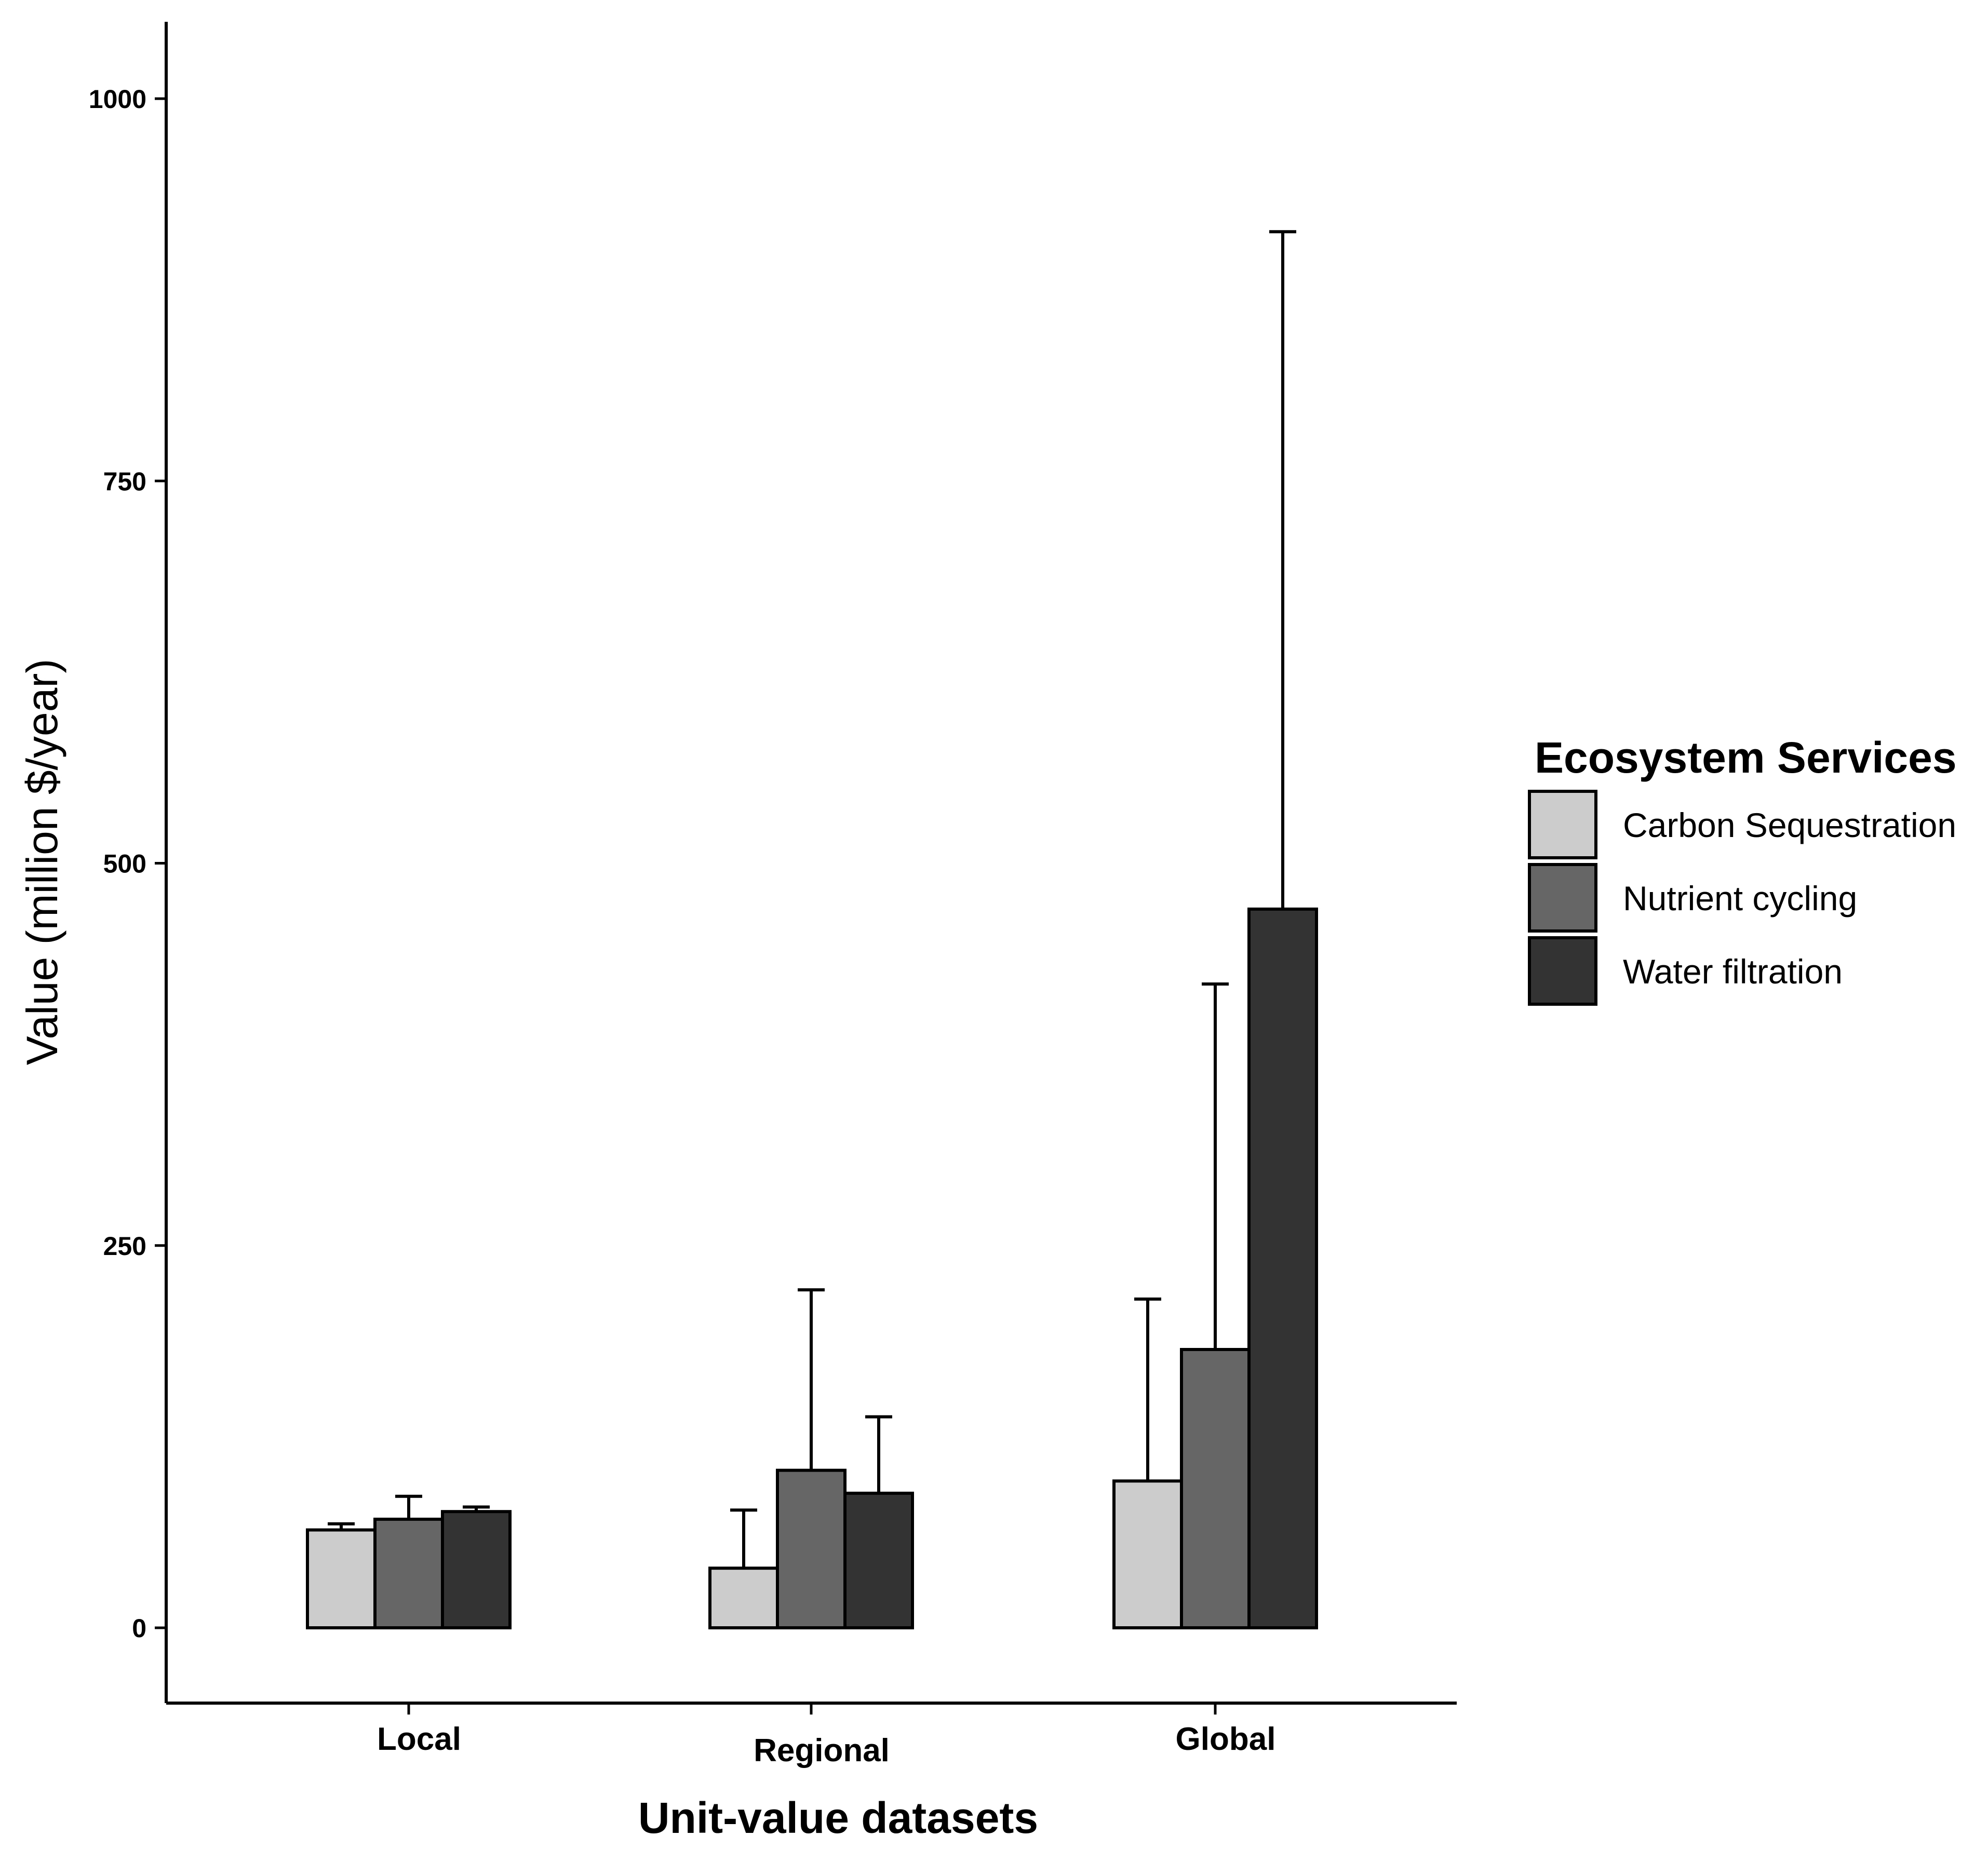  Describe the element at coordinates (476, 1569) in the screenshot. I see `bar-water-filtration-local` at that location.